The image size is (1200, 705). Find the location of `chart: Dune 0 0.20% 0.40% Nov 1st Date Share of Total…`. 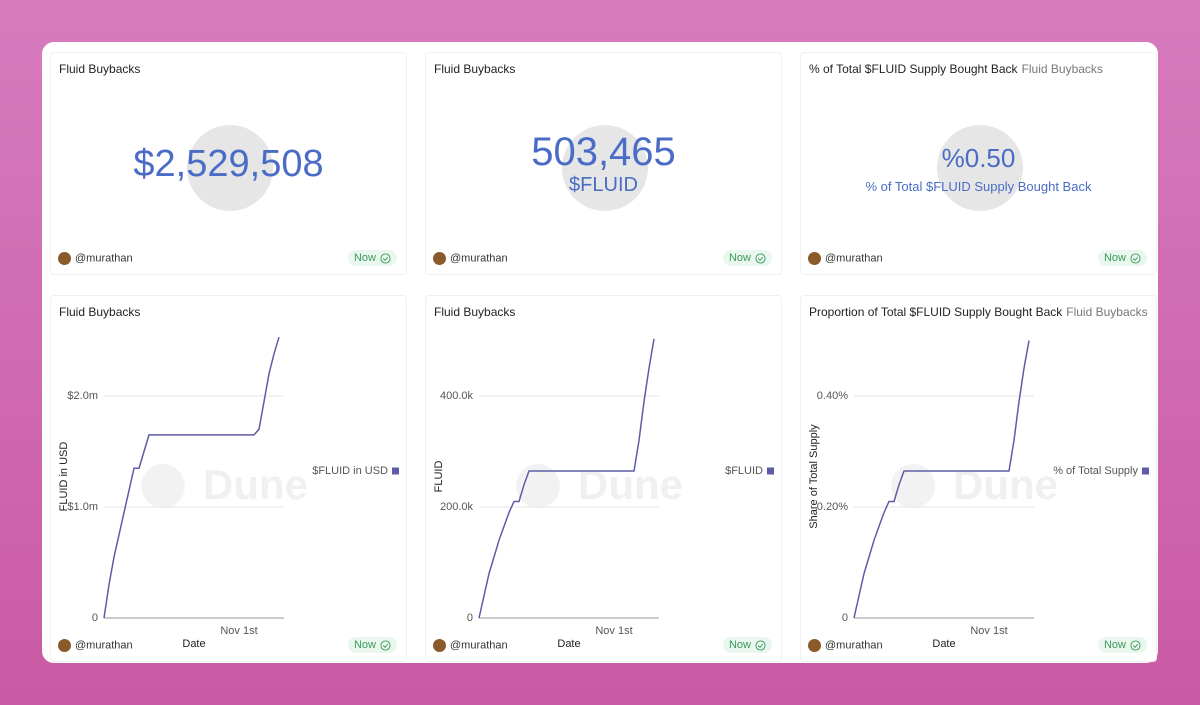

chart: Dune 0 0.20% 0.40% Nov 1st Date Share of Total… is located at coordinates (978, 495).